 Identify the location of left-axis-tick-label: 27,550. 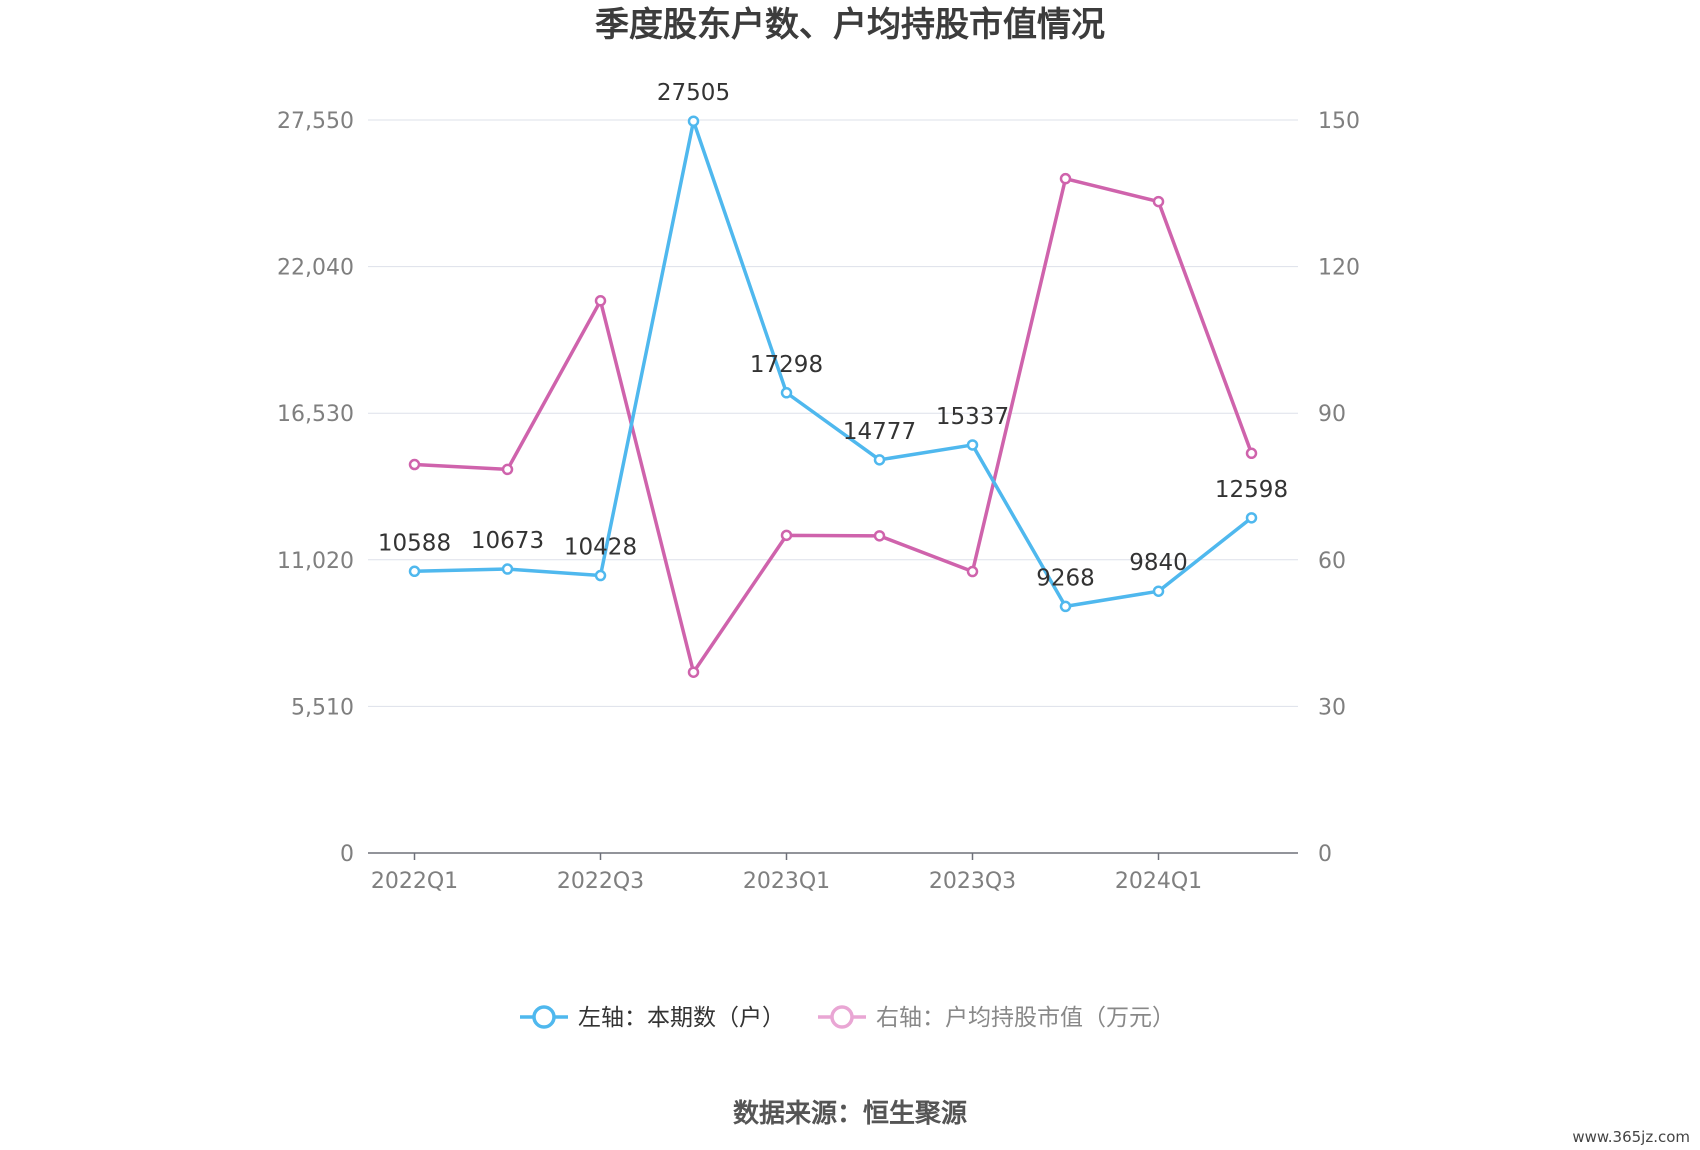
(315, 121).